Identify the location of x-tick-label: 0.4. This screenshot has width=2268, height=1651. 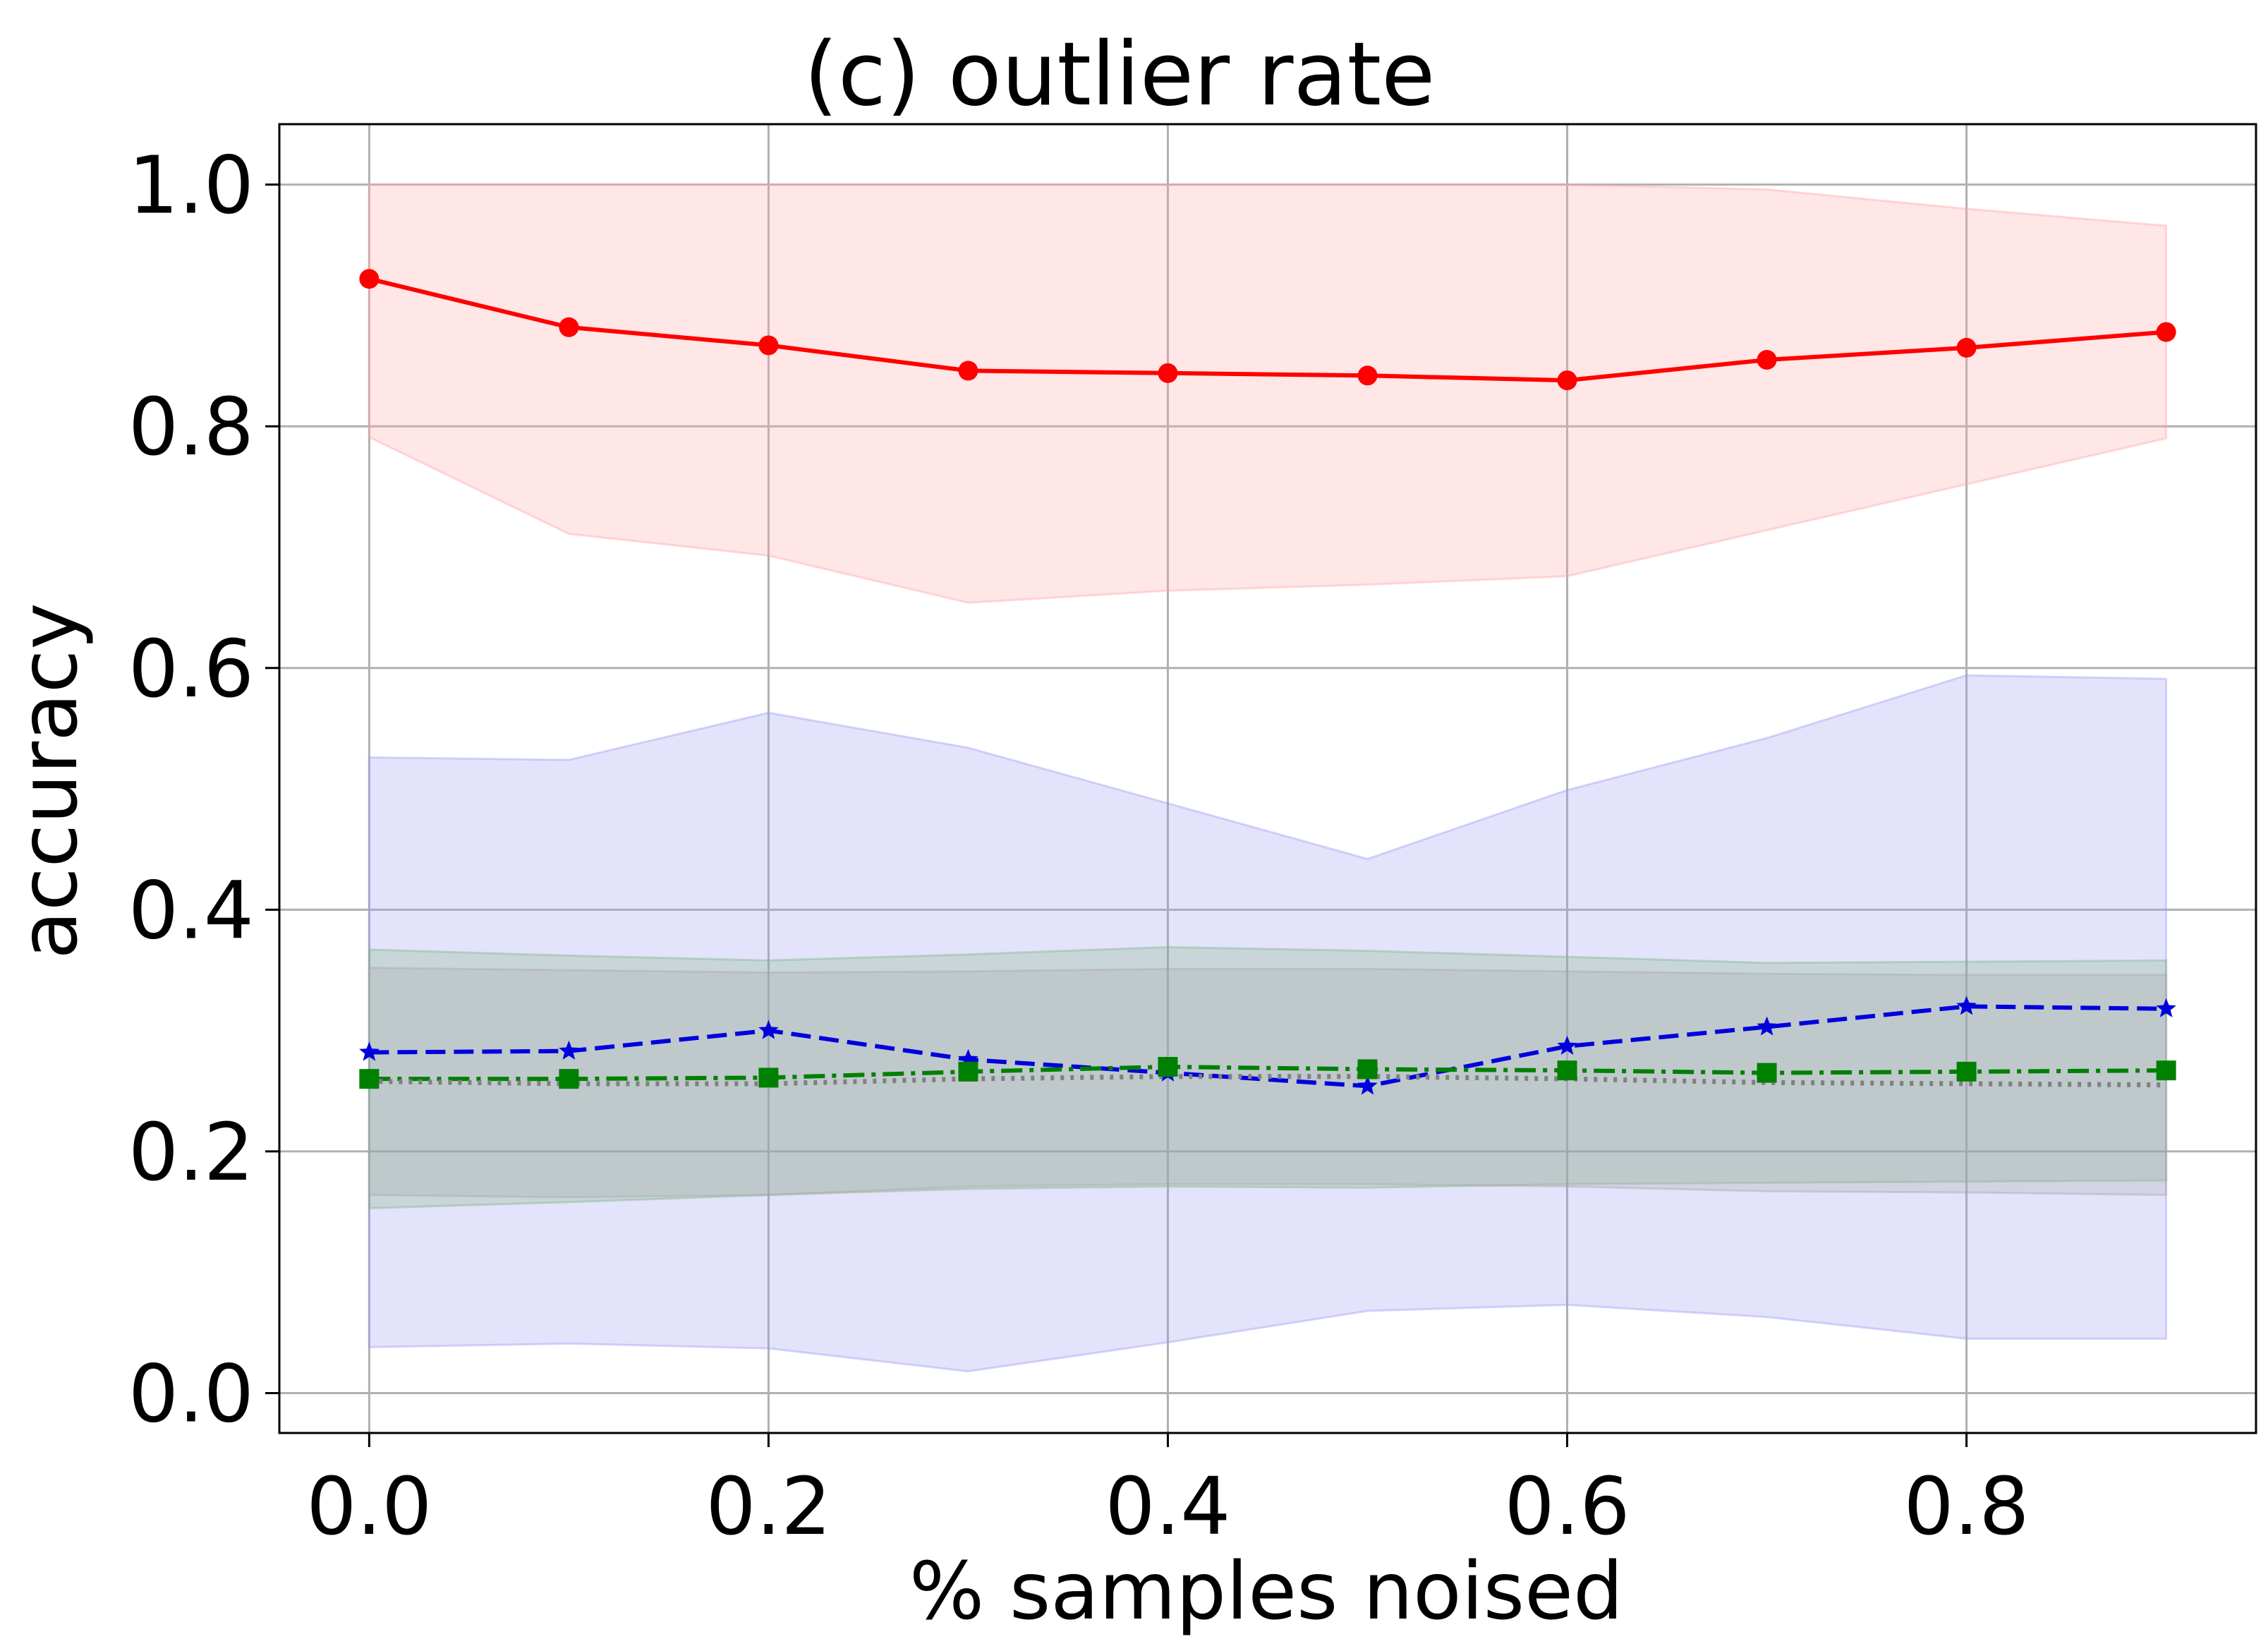
(1167, 1507).